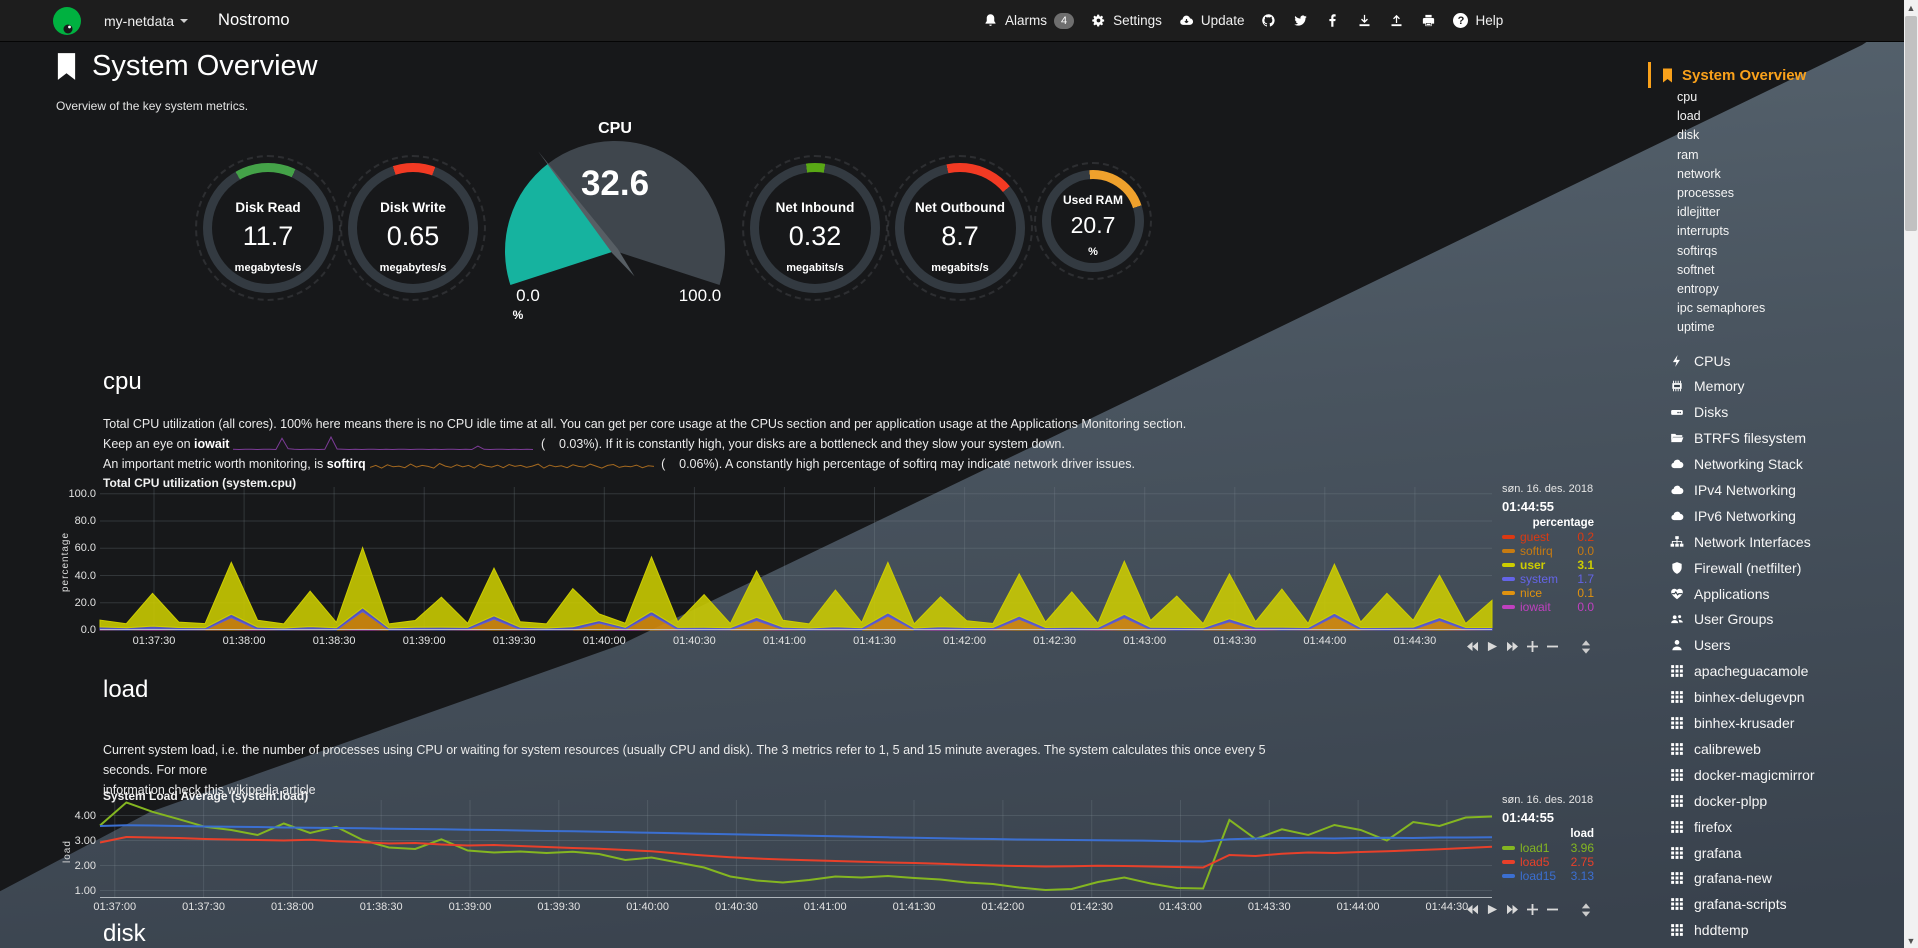 The width and height of the screenshot is (1918, 948). I want to click on cpu-chart-canvas, so click(796, 559).